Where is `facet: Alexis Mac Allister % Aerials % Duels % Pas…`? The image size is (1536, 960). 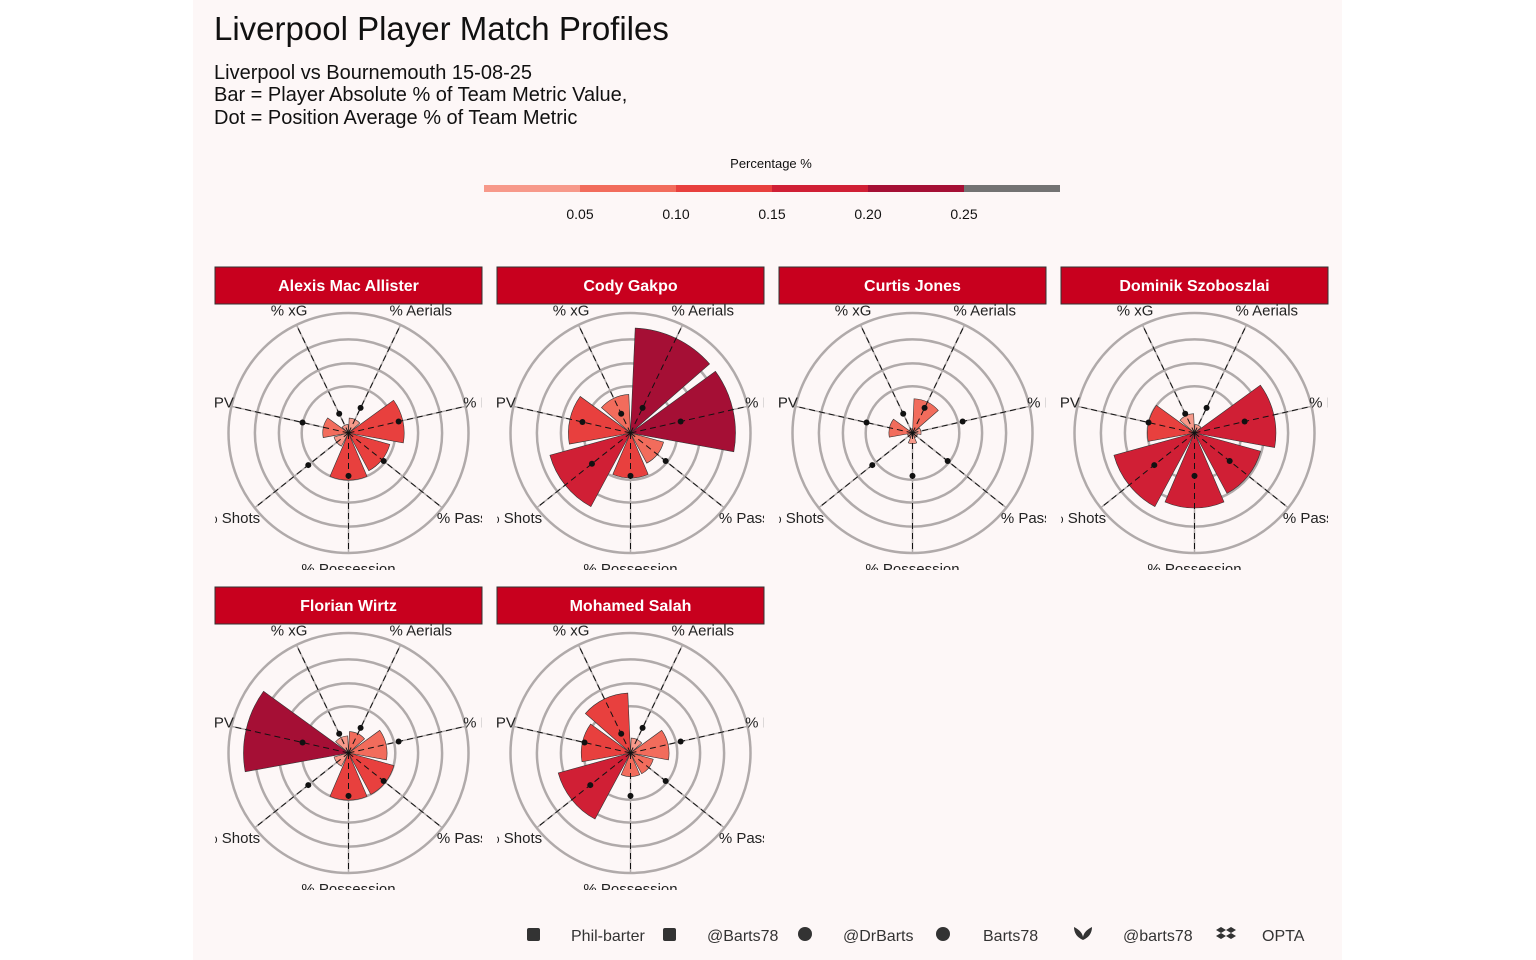
facet: Alexis Mac Allister % Aerials % Duels % Pas… is located at coordinates (352, 418).